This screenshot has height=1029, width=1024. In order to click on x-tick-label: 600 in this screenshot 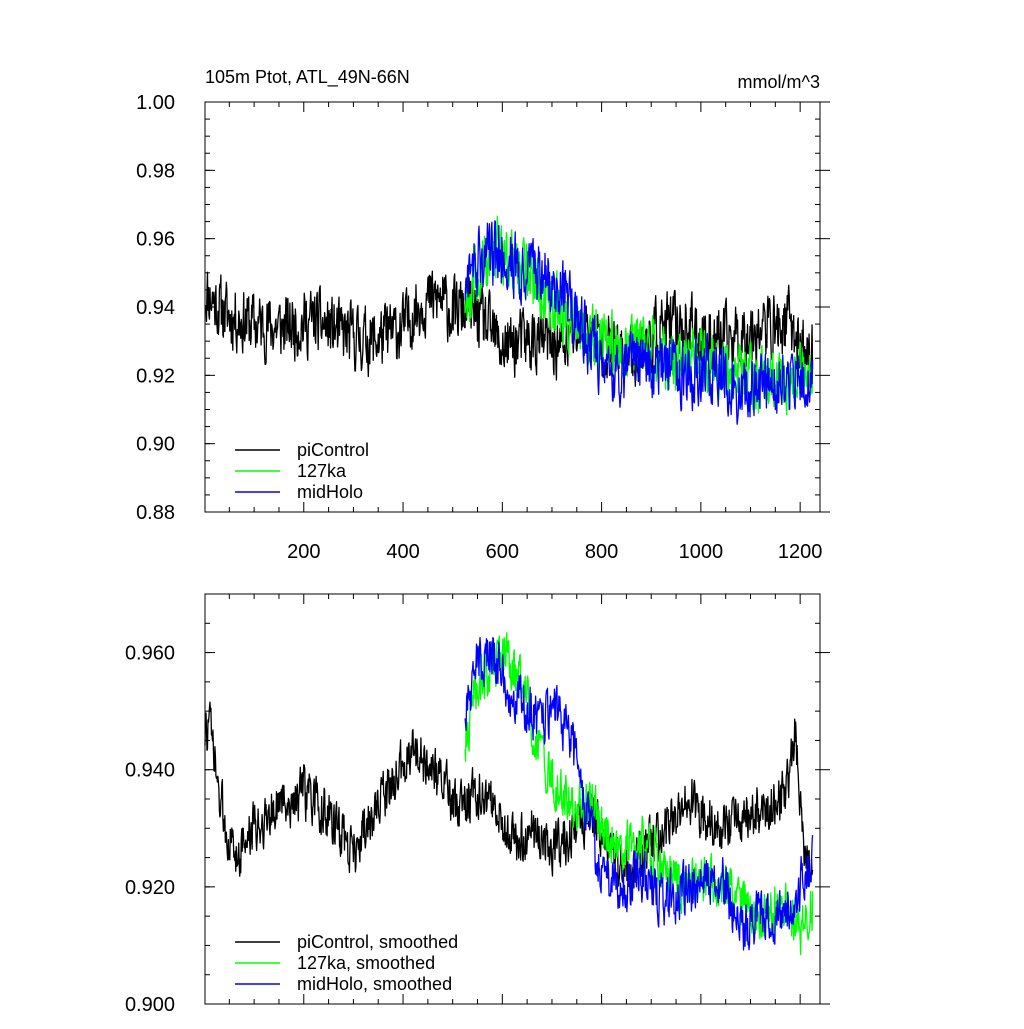, I will do `click(502, 552)`.